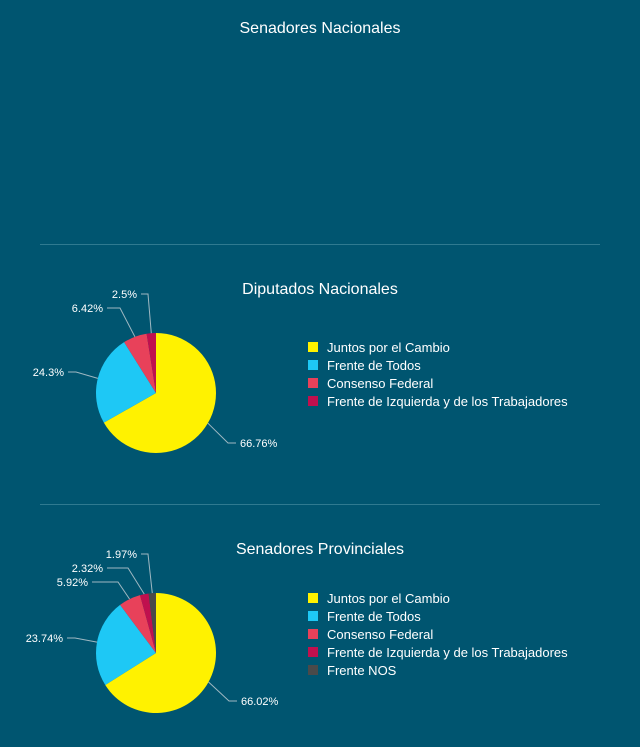  I want to click on data-label: 23.74%, so click(45, 639).